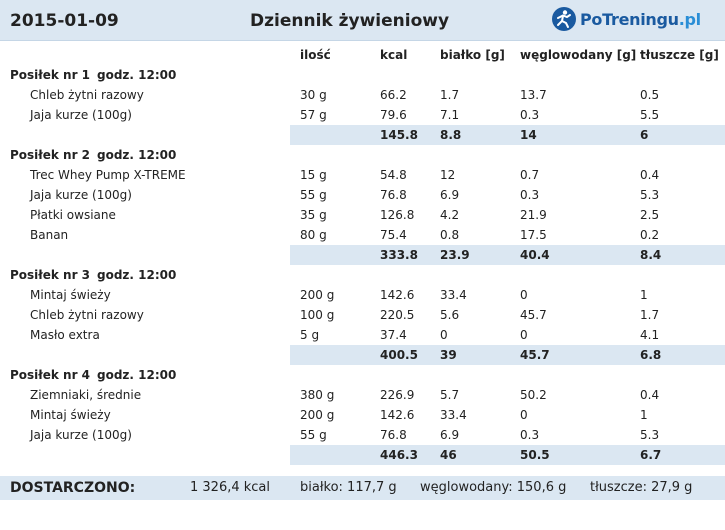  I want to click on meal-subtotal-row: 446.3 46 50.5 6.7, so click(362, 455).